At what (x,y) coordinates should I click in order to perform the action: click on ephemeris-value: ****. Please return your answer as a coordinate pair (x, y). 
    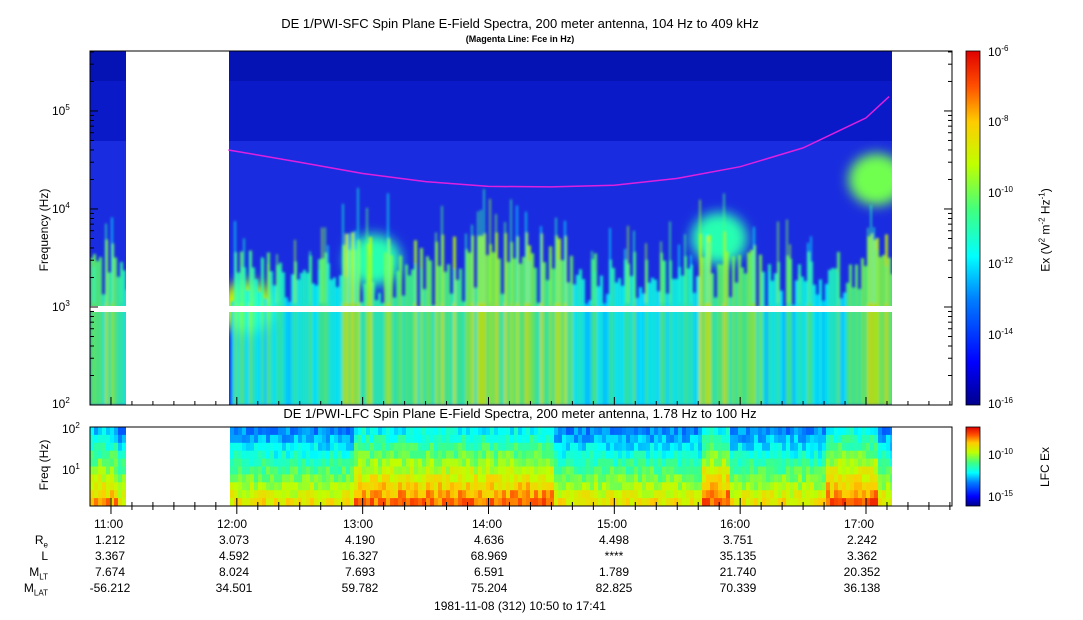
    Looking at the image, I should click on (614, 556).